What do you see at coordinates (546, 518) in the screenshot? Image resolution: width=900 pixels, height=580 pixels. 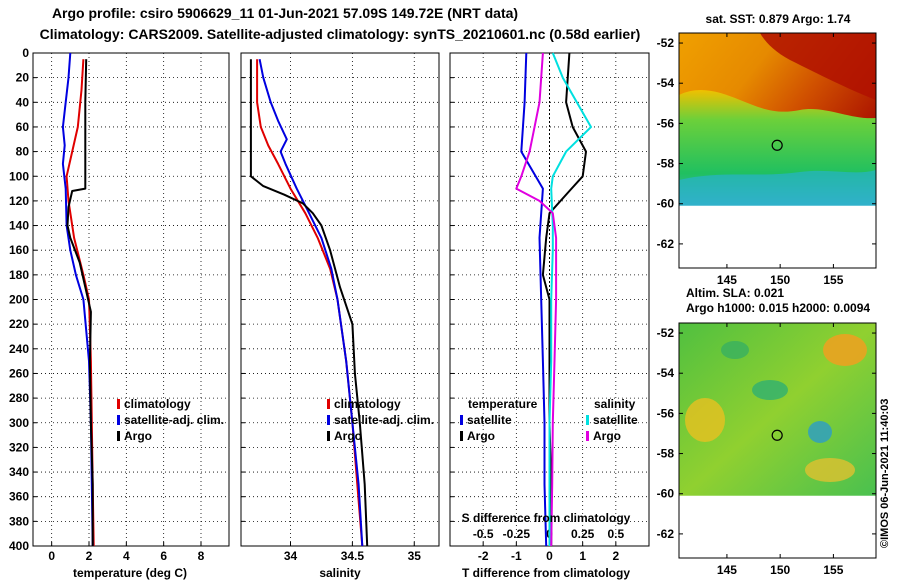 I see `difference-top-axis-label: S difference from climatology` at bounding box center [546, 518].